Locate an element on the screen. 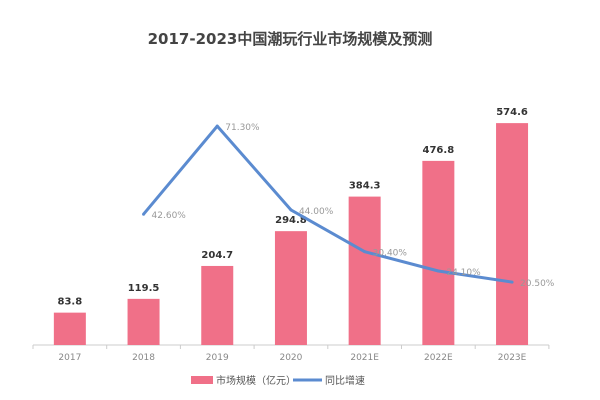  bar-data-label: 83.8 is located at coordinates (70, 302).